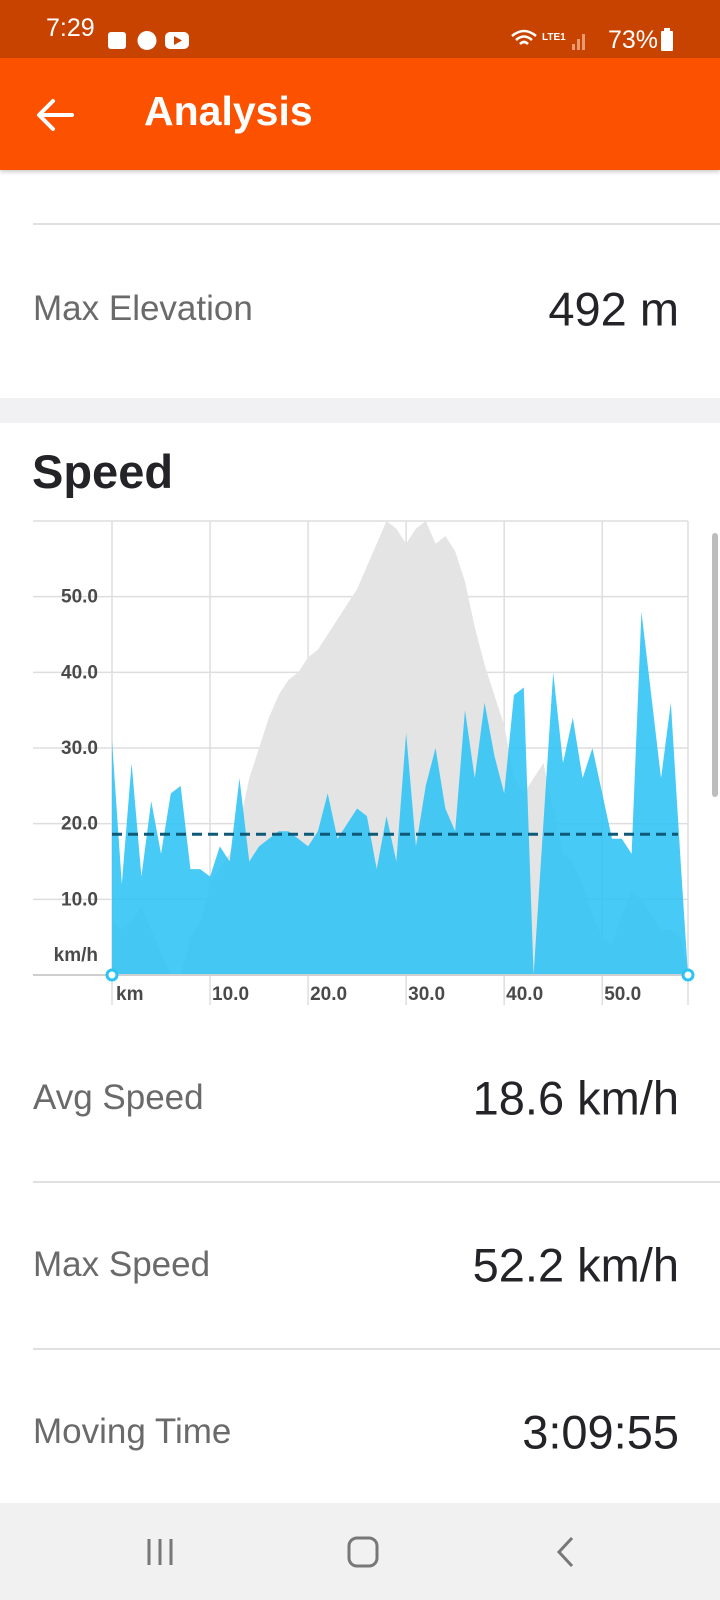  Describe the element at coordinates (667, 39) in the screenshot. I see `battery-icon` at that location.